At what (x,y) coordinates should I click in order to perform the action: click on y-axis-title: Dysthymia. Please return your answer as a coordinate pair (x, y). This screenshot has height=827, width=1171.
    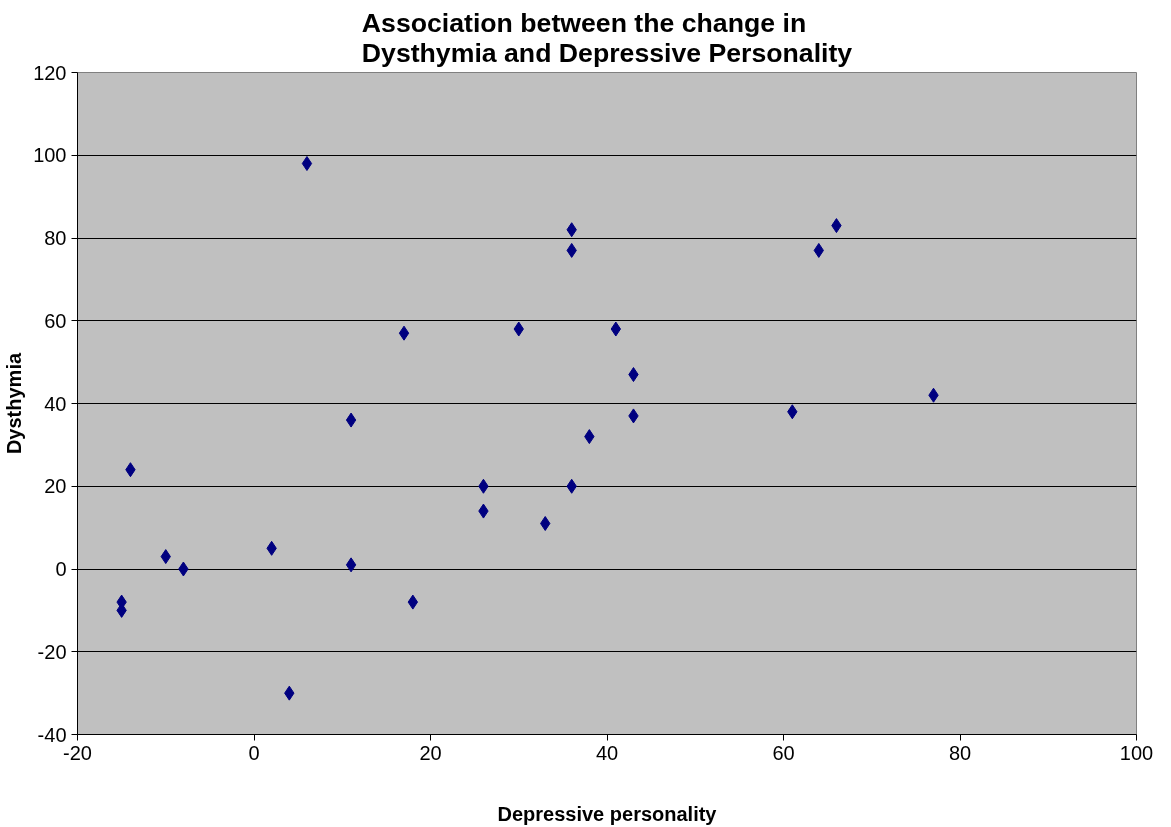
    Looking at the image, I should click on (14, 403).